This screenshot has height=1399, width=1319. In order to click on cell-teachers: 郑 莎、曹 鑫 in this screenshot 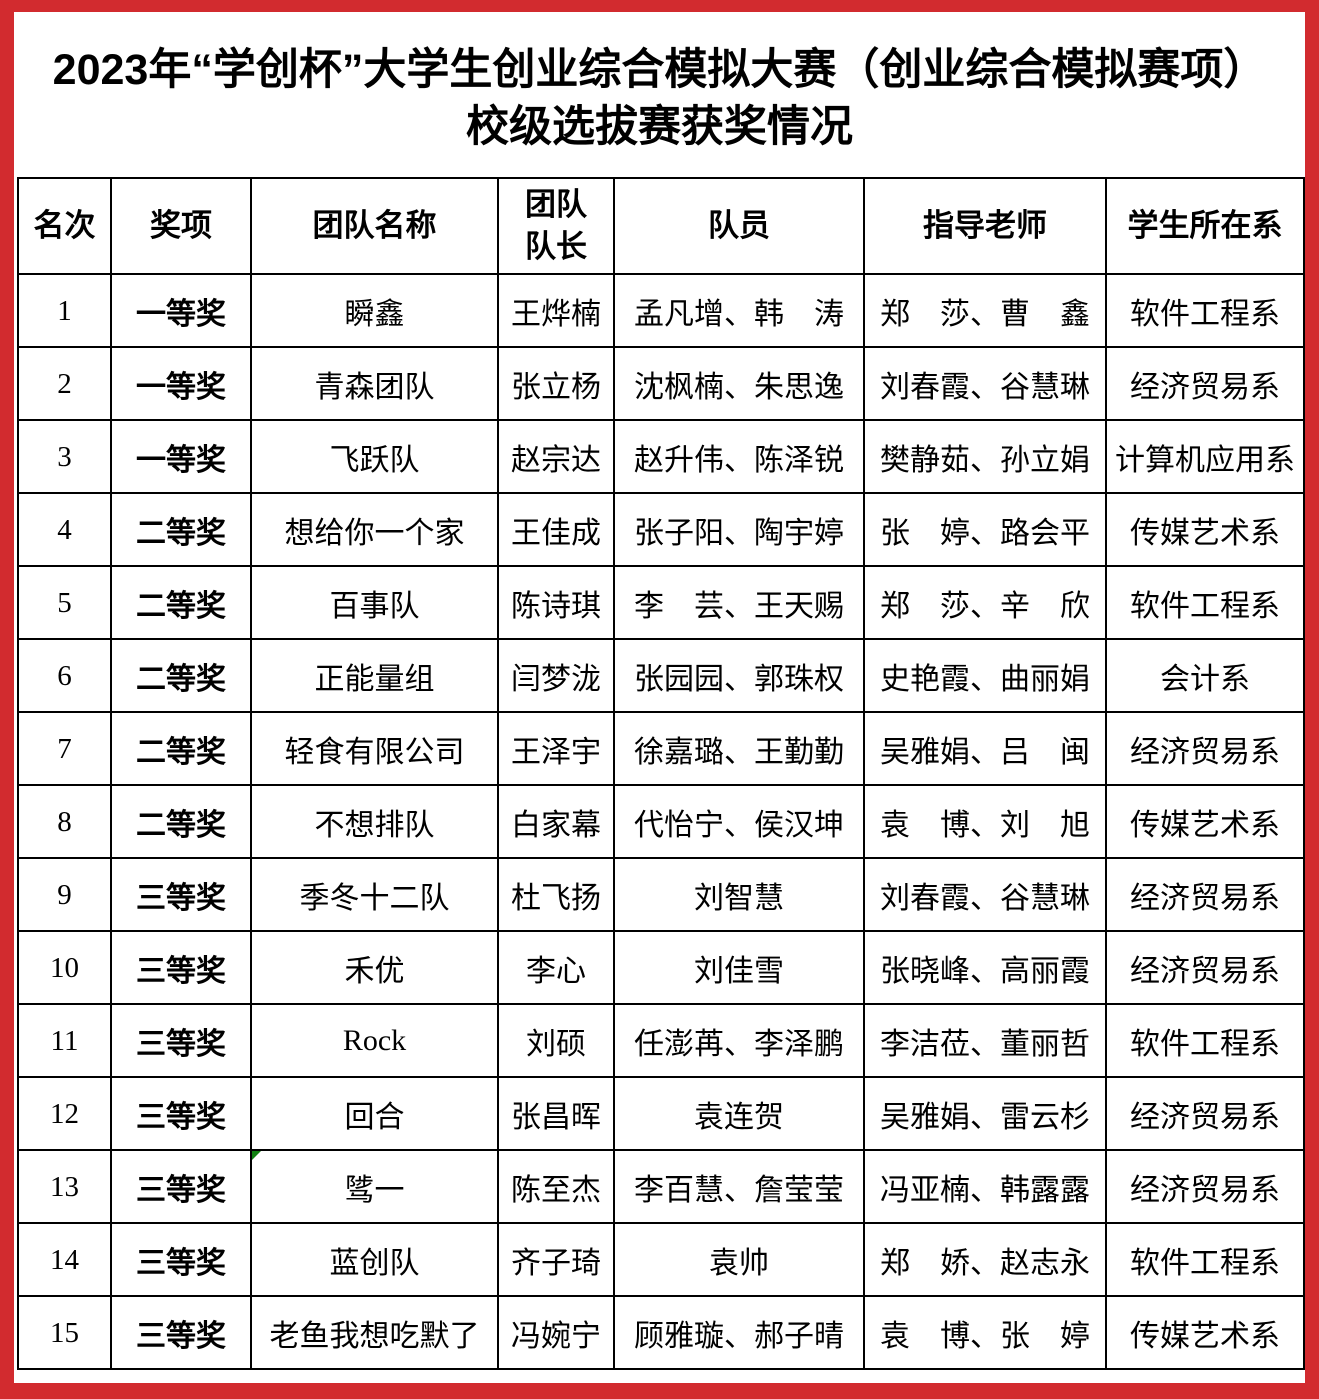, I will do `click(985, 310)`.